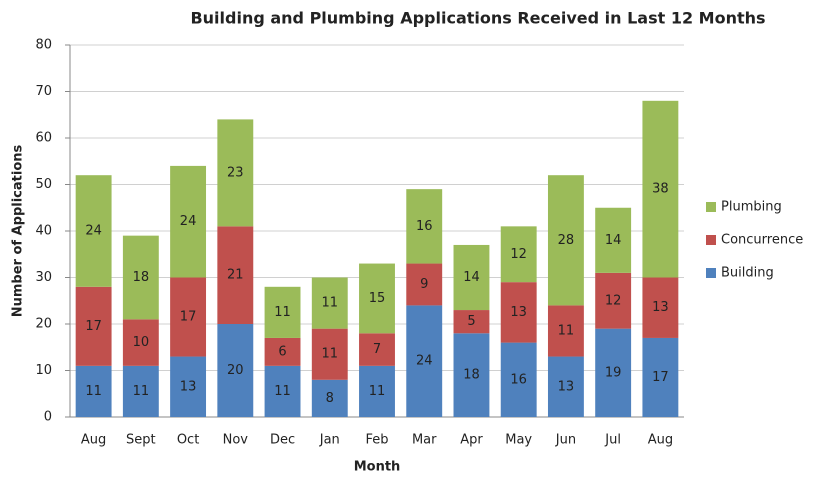 Image resolution: width=814 pixels, height=479 pixels. Describe the element at coordinates (43, 45) in the screenshot. I see `y-tick-label: 80` at that location.